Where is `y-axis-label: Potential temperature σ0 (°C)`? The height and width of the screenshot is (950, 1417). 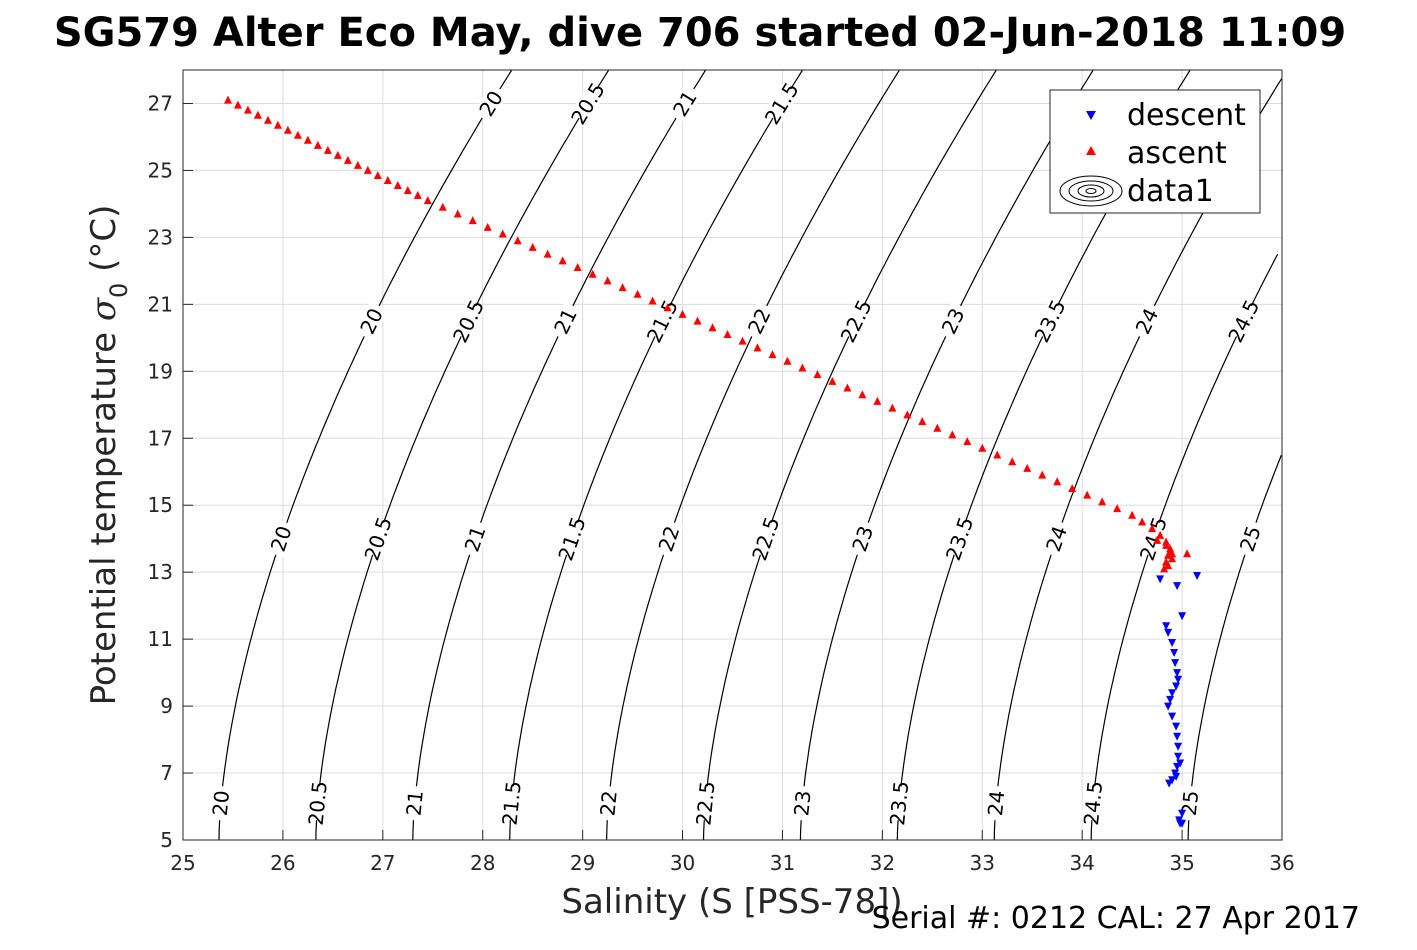 y-axis-label: Potential temperature σ0 (°C) is located at coordinates (108, 455).